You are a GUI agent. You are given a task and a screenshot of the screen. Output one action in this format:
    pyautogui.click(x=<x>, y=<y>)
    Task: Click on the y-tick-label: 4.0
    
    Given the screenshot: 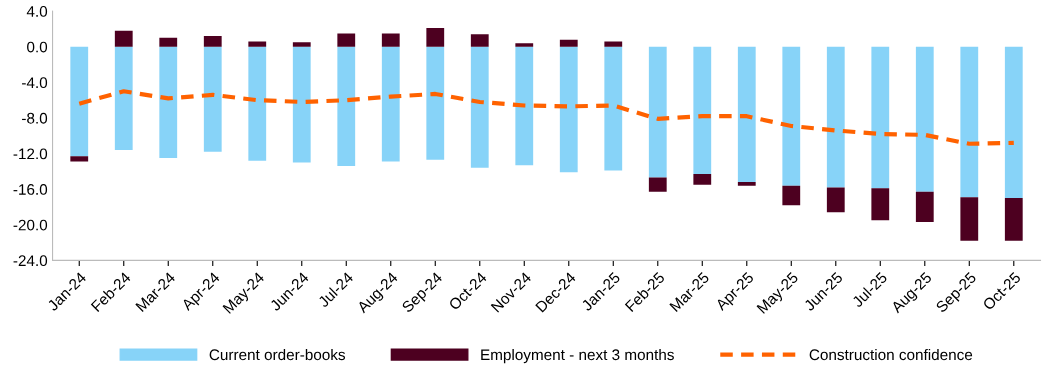 What is the action you would take?
    pyautogui.click(x=37, y=11)
    